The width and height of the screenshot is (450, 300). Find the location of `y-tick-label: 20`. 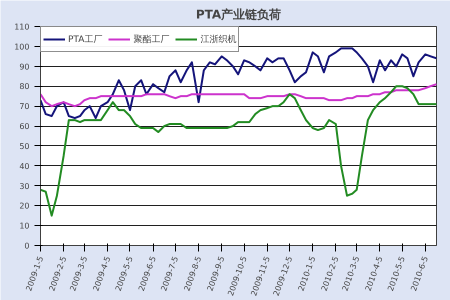

y-tick-label: 20 is located at coordinates (24, 206).